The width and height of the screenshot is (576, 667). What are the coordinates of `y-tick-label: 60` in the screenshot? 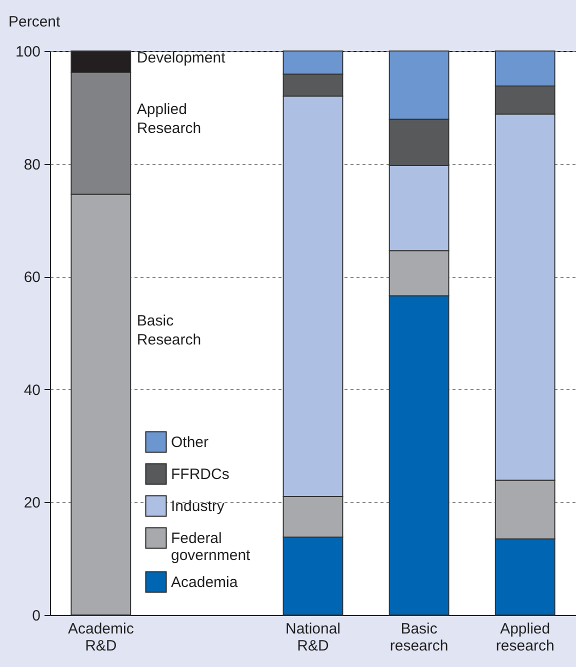 It's located at (32, 277).